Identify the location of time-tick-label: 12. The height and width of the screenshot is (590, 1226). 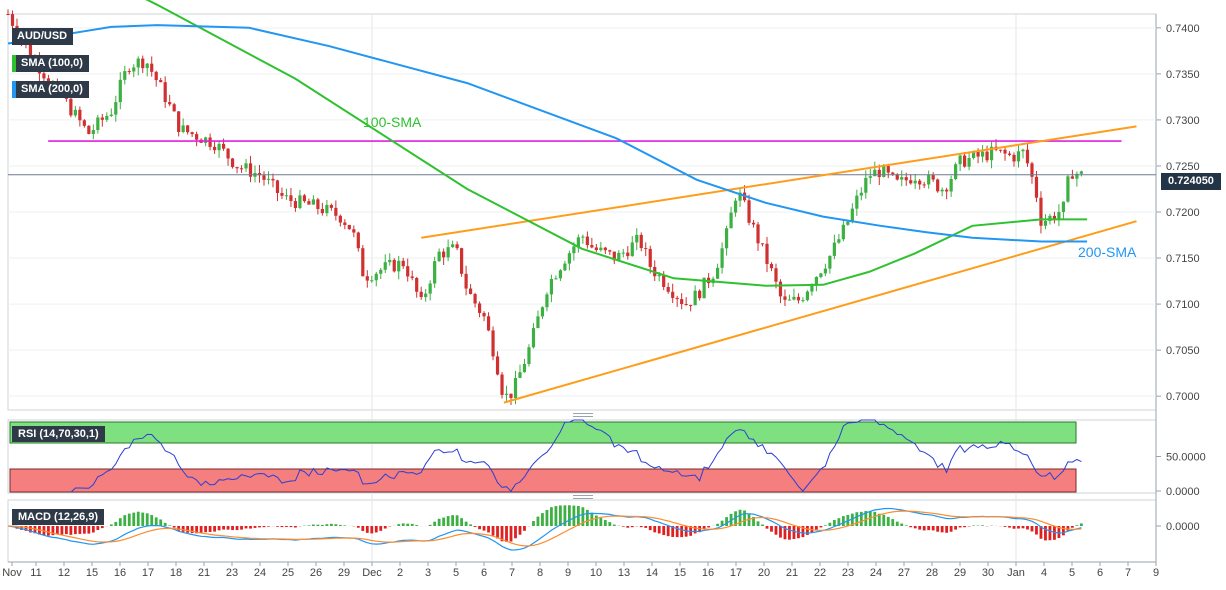
(64, 573).